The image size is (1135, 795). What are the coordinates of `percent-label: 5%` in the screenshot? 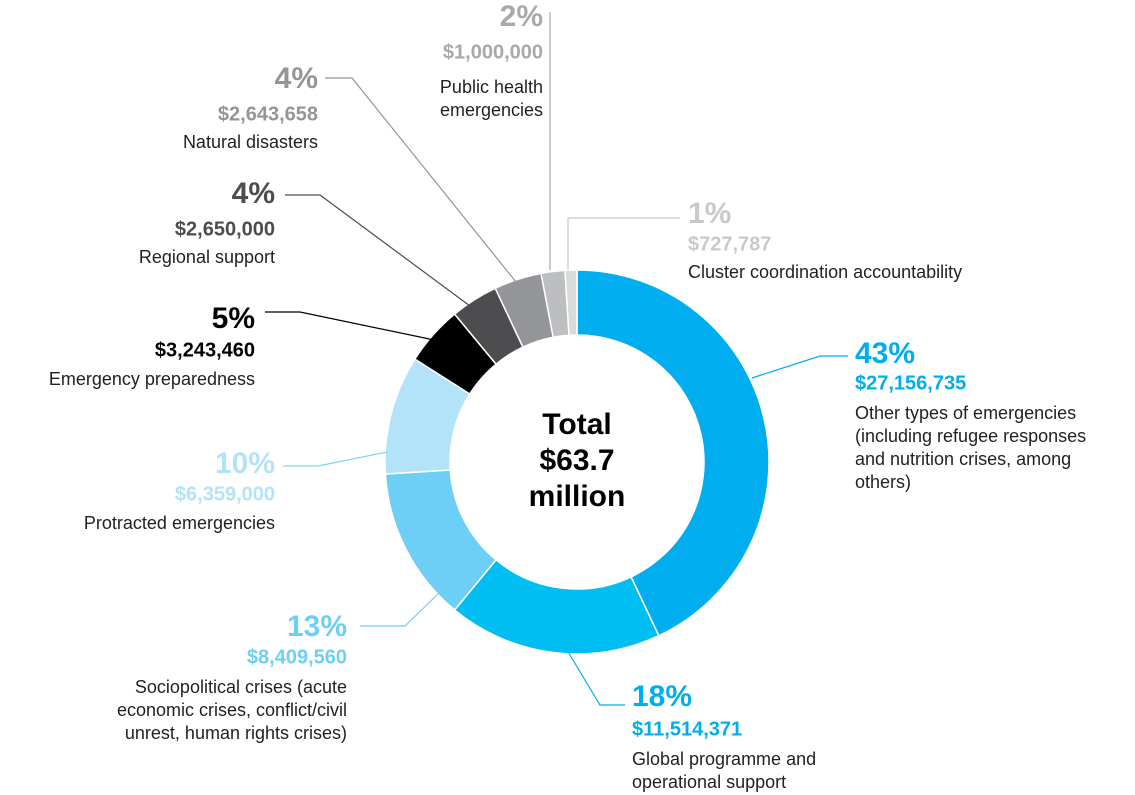 It's located at (233, 318).